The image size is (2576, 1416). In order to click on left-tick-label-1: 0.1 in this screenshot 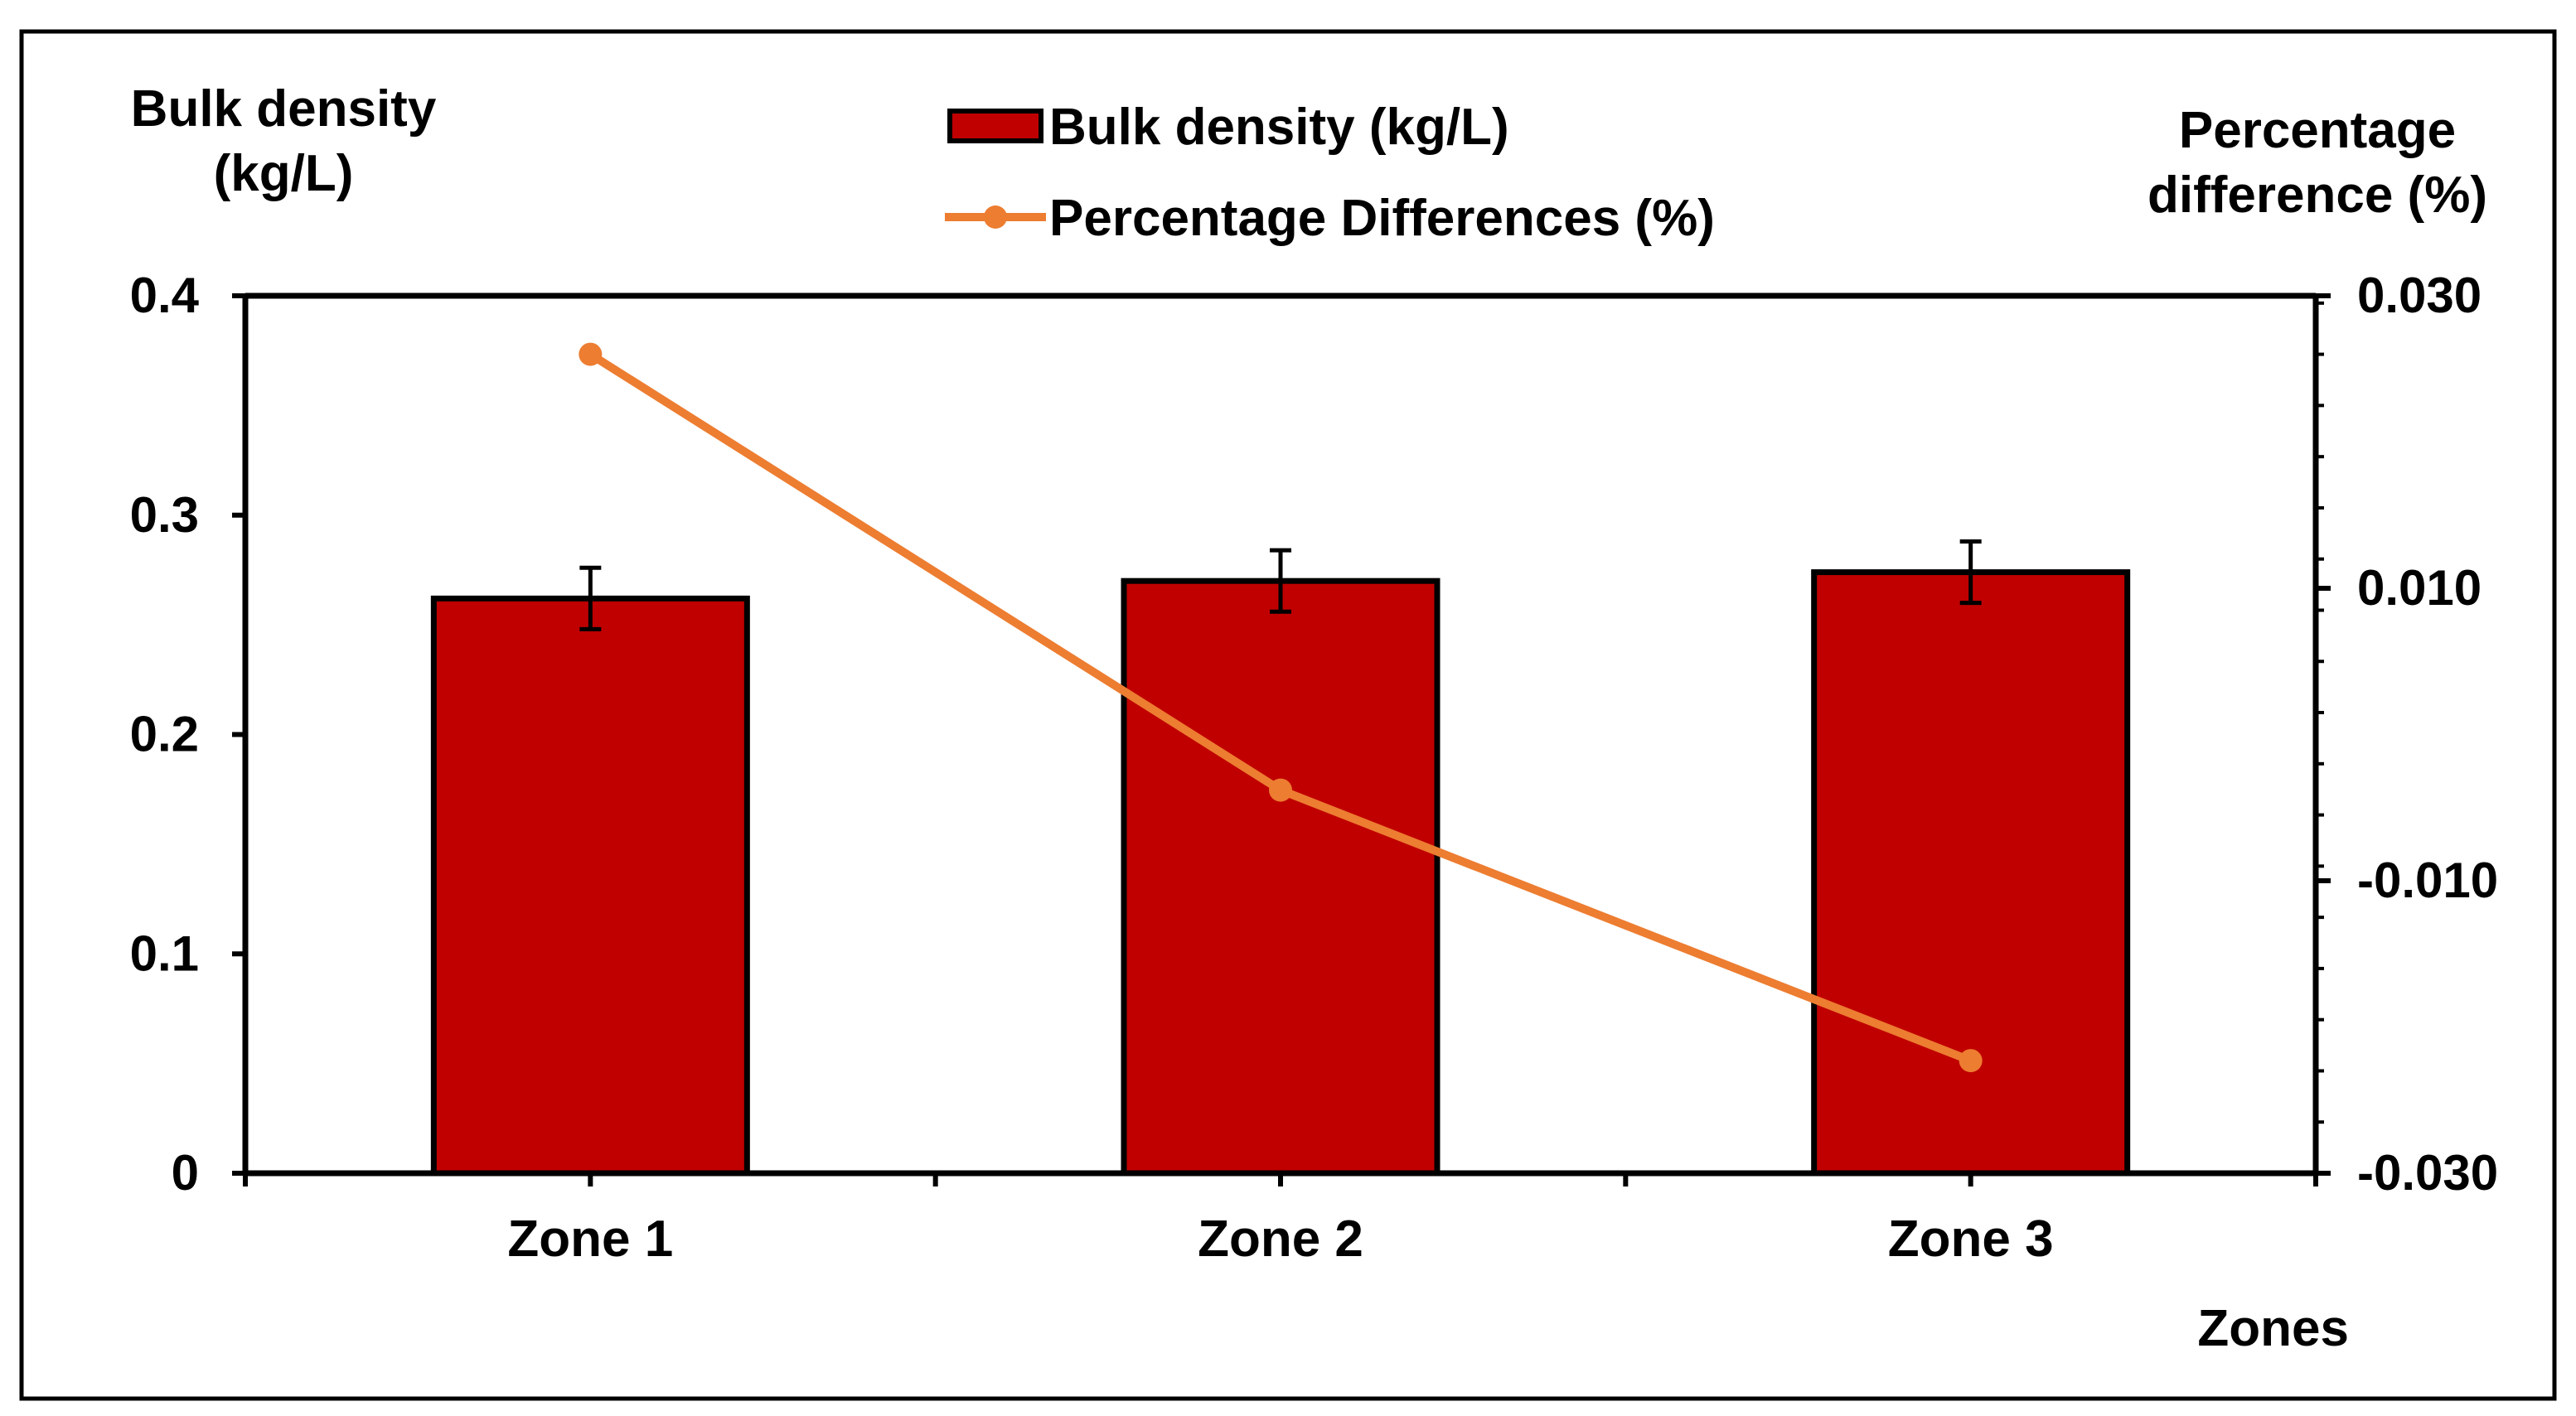, I will do `click(164, 953)`.